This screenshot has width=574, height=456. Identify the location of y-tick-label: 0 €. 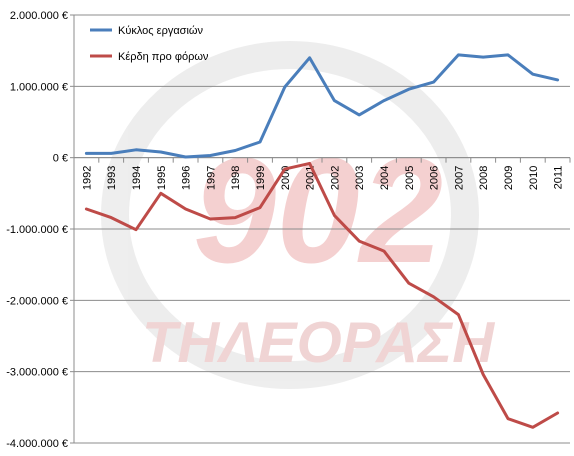
(60, 159).